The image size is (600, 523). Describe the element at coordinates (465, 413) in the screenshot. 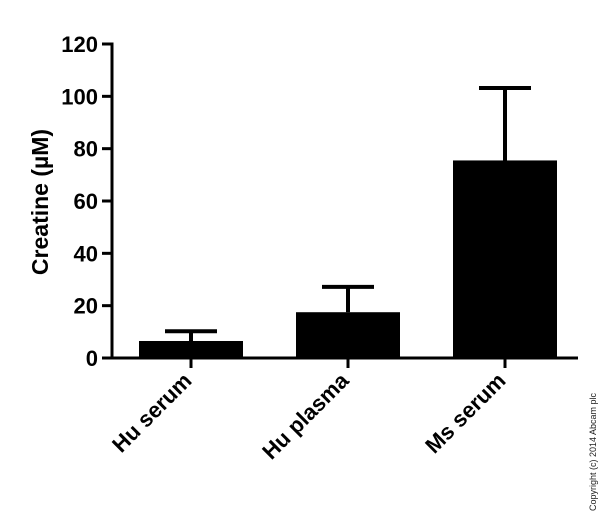

I see `x-tick-label: Ms serum` at that location.